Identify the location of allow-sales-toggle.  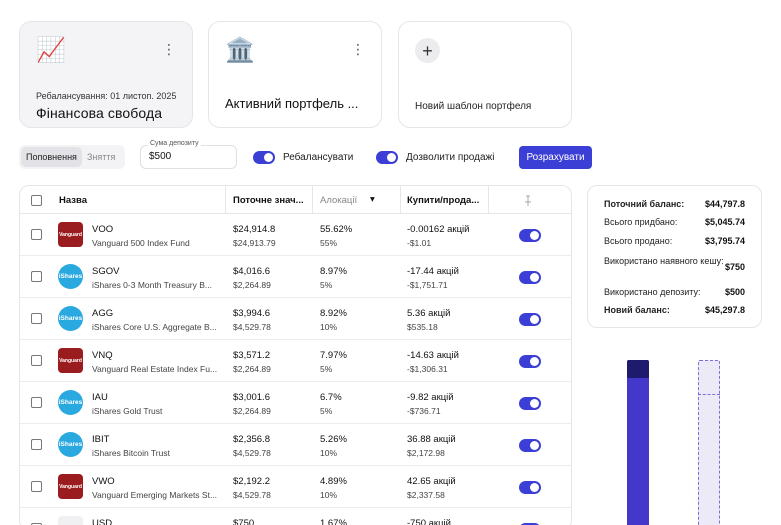
(387, 157).